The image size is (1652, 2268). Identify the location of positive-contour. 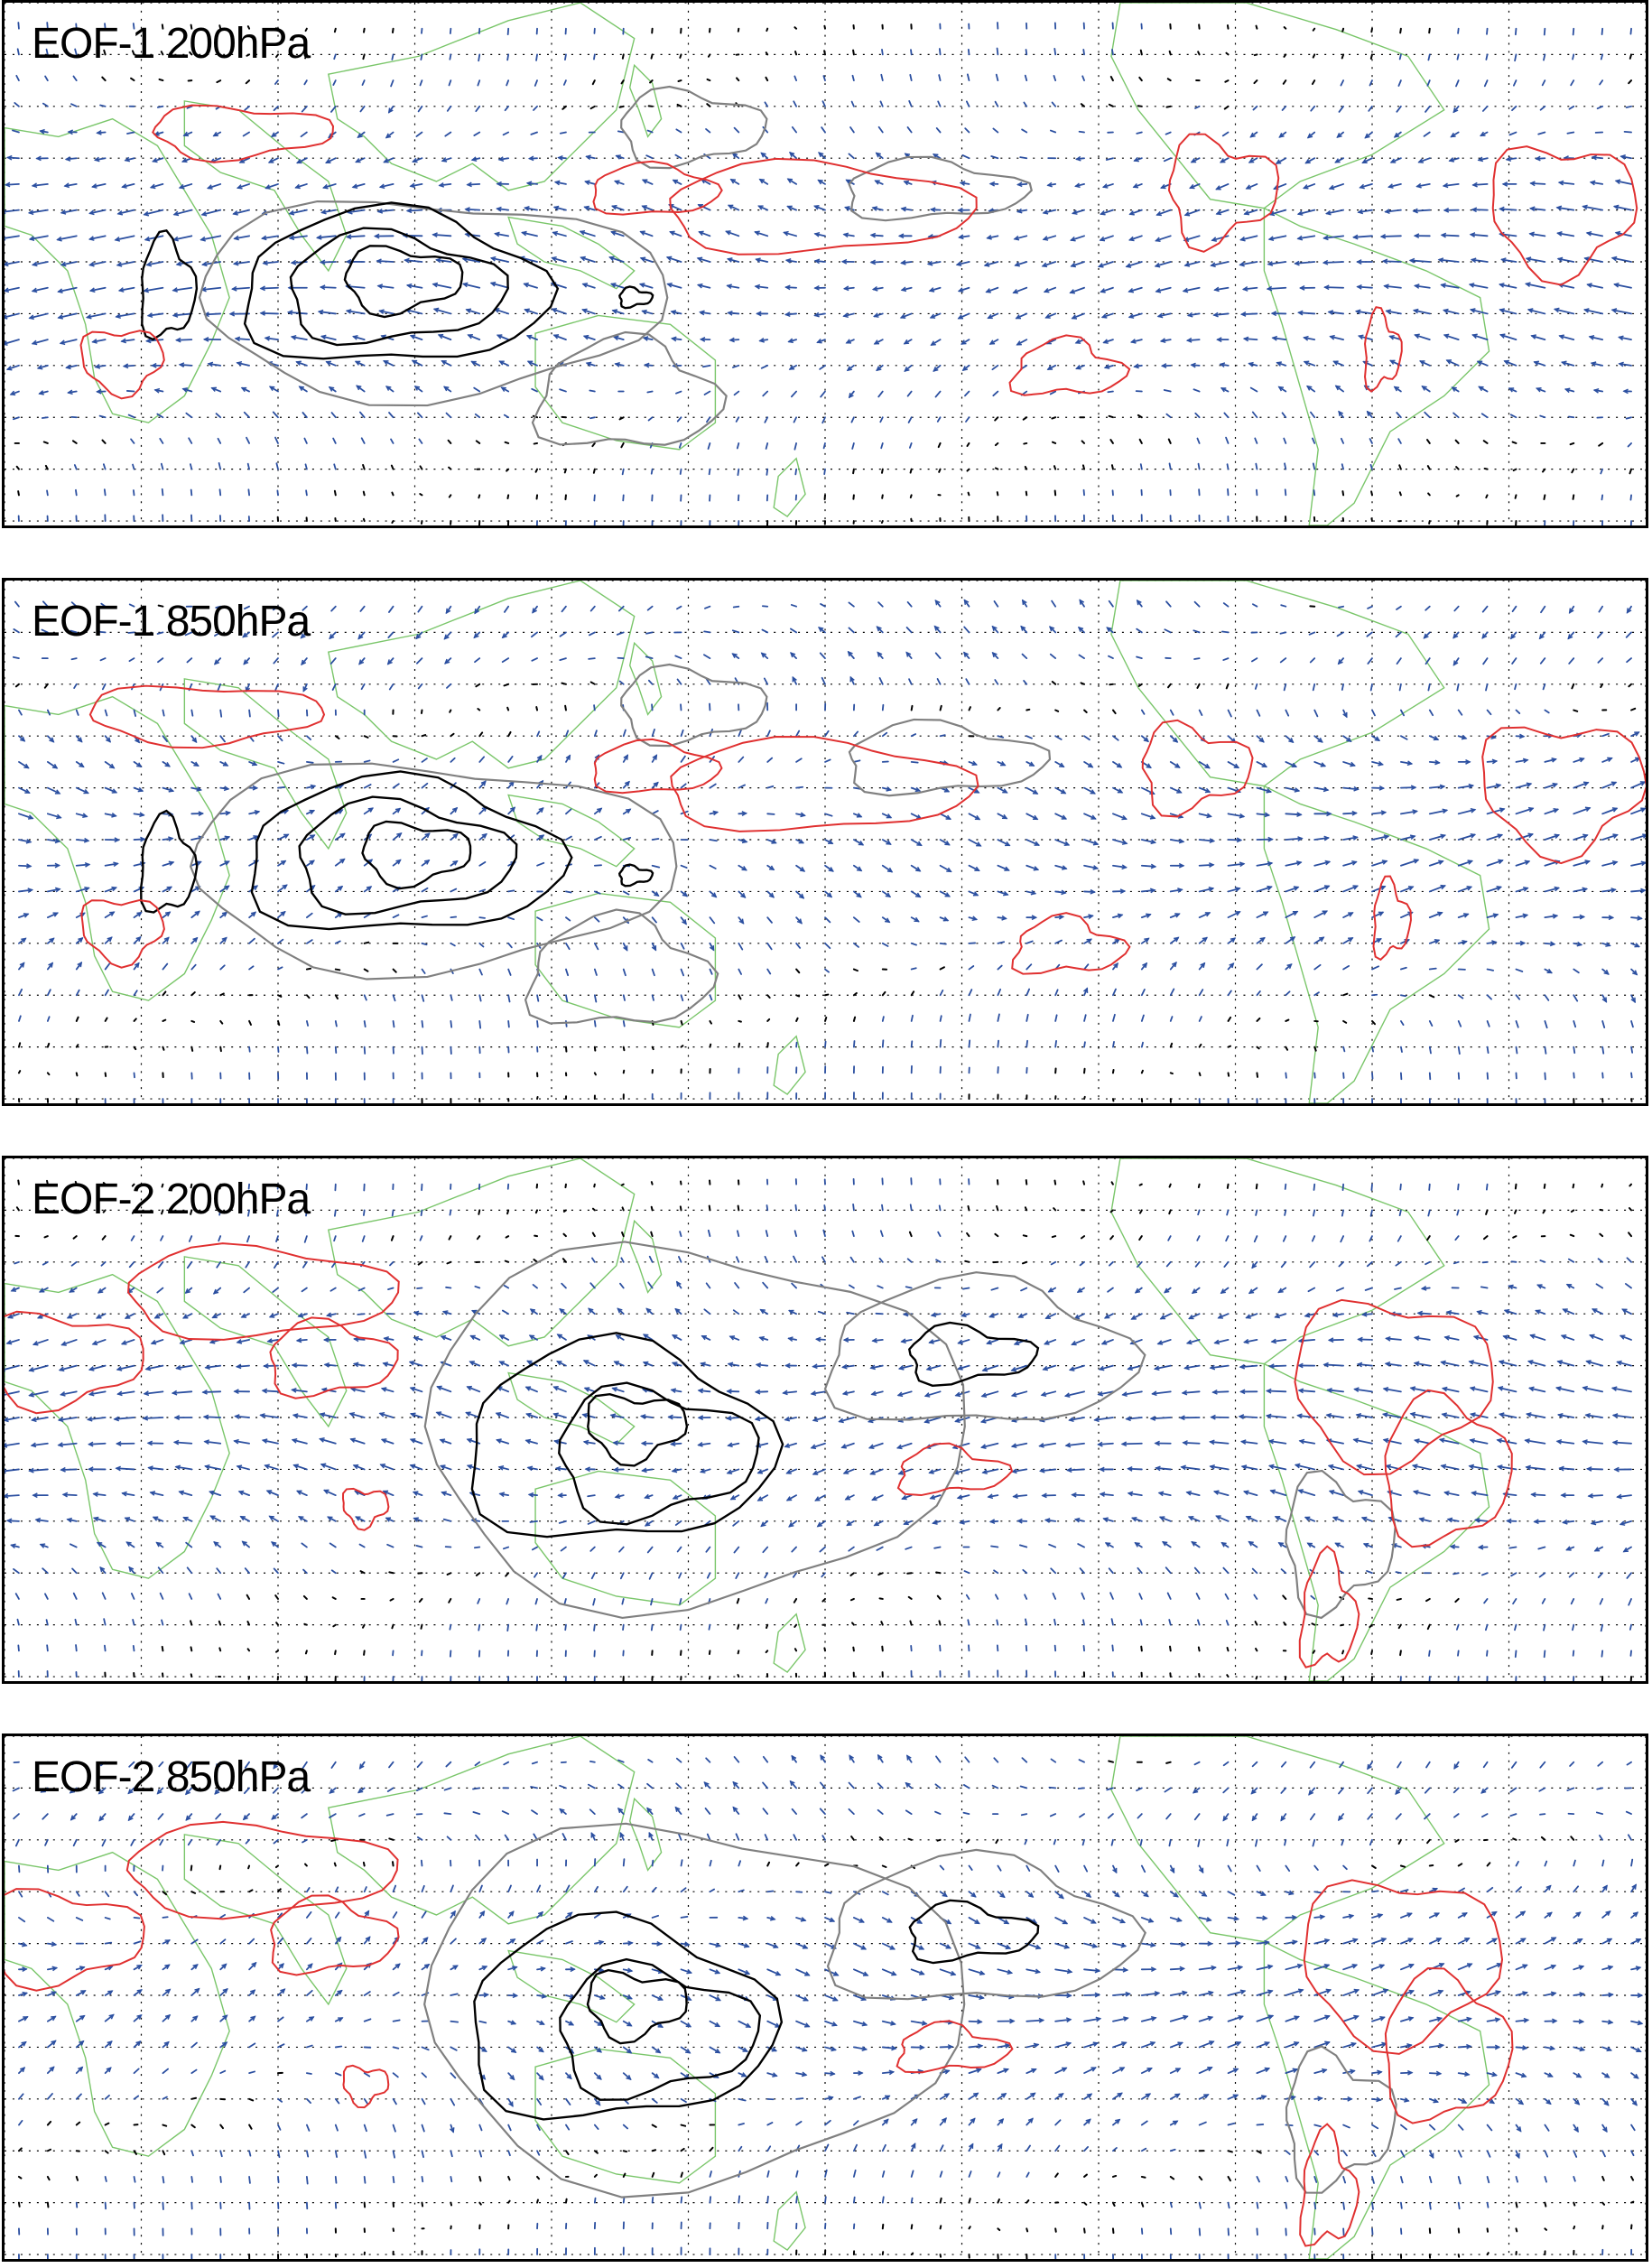
(657, 188).